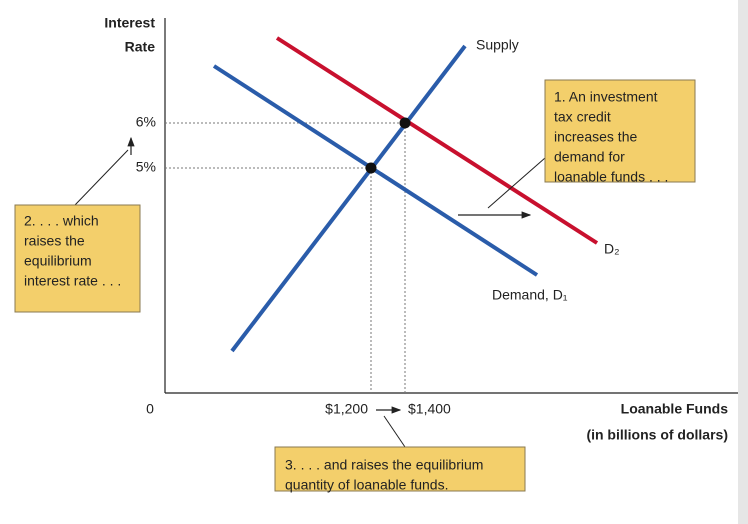  I want to click on note-text: demand for, so click(589, 157).